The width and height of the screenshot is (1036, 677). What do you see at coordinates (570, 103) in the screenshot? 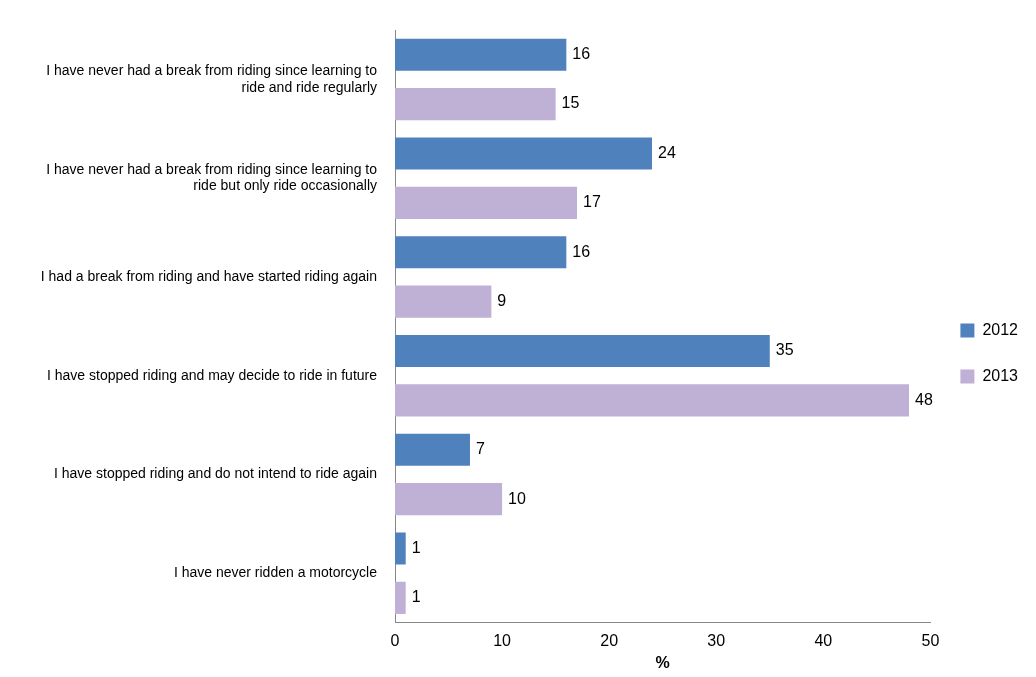
I see `data-label: 15` at bounding box center [570, 103].